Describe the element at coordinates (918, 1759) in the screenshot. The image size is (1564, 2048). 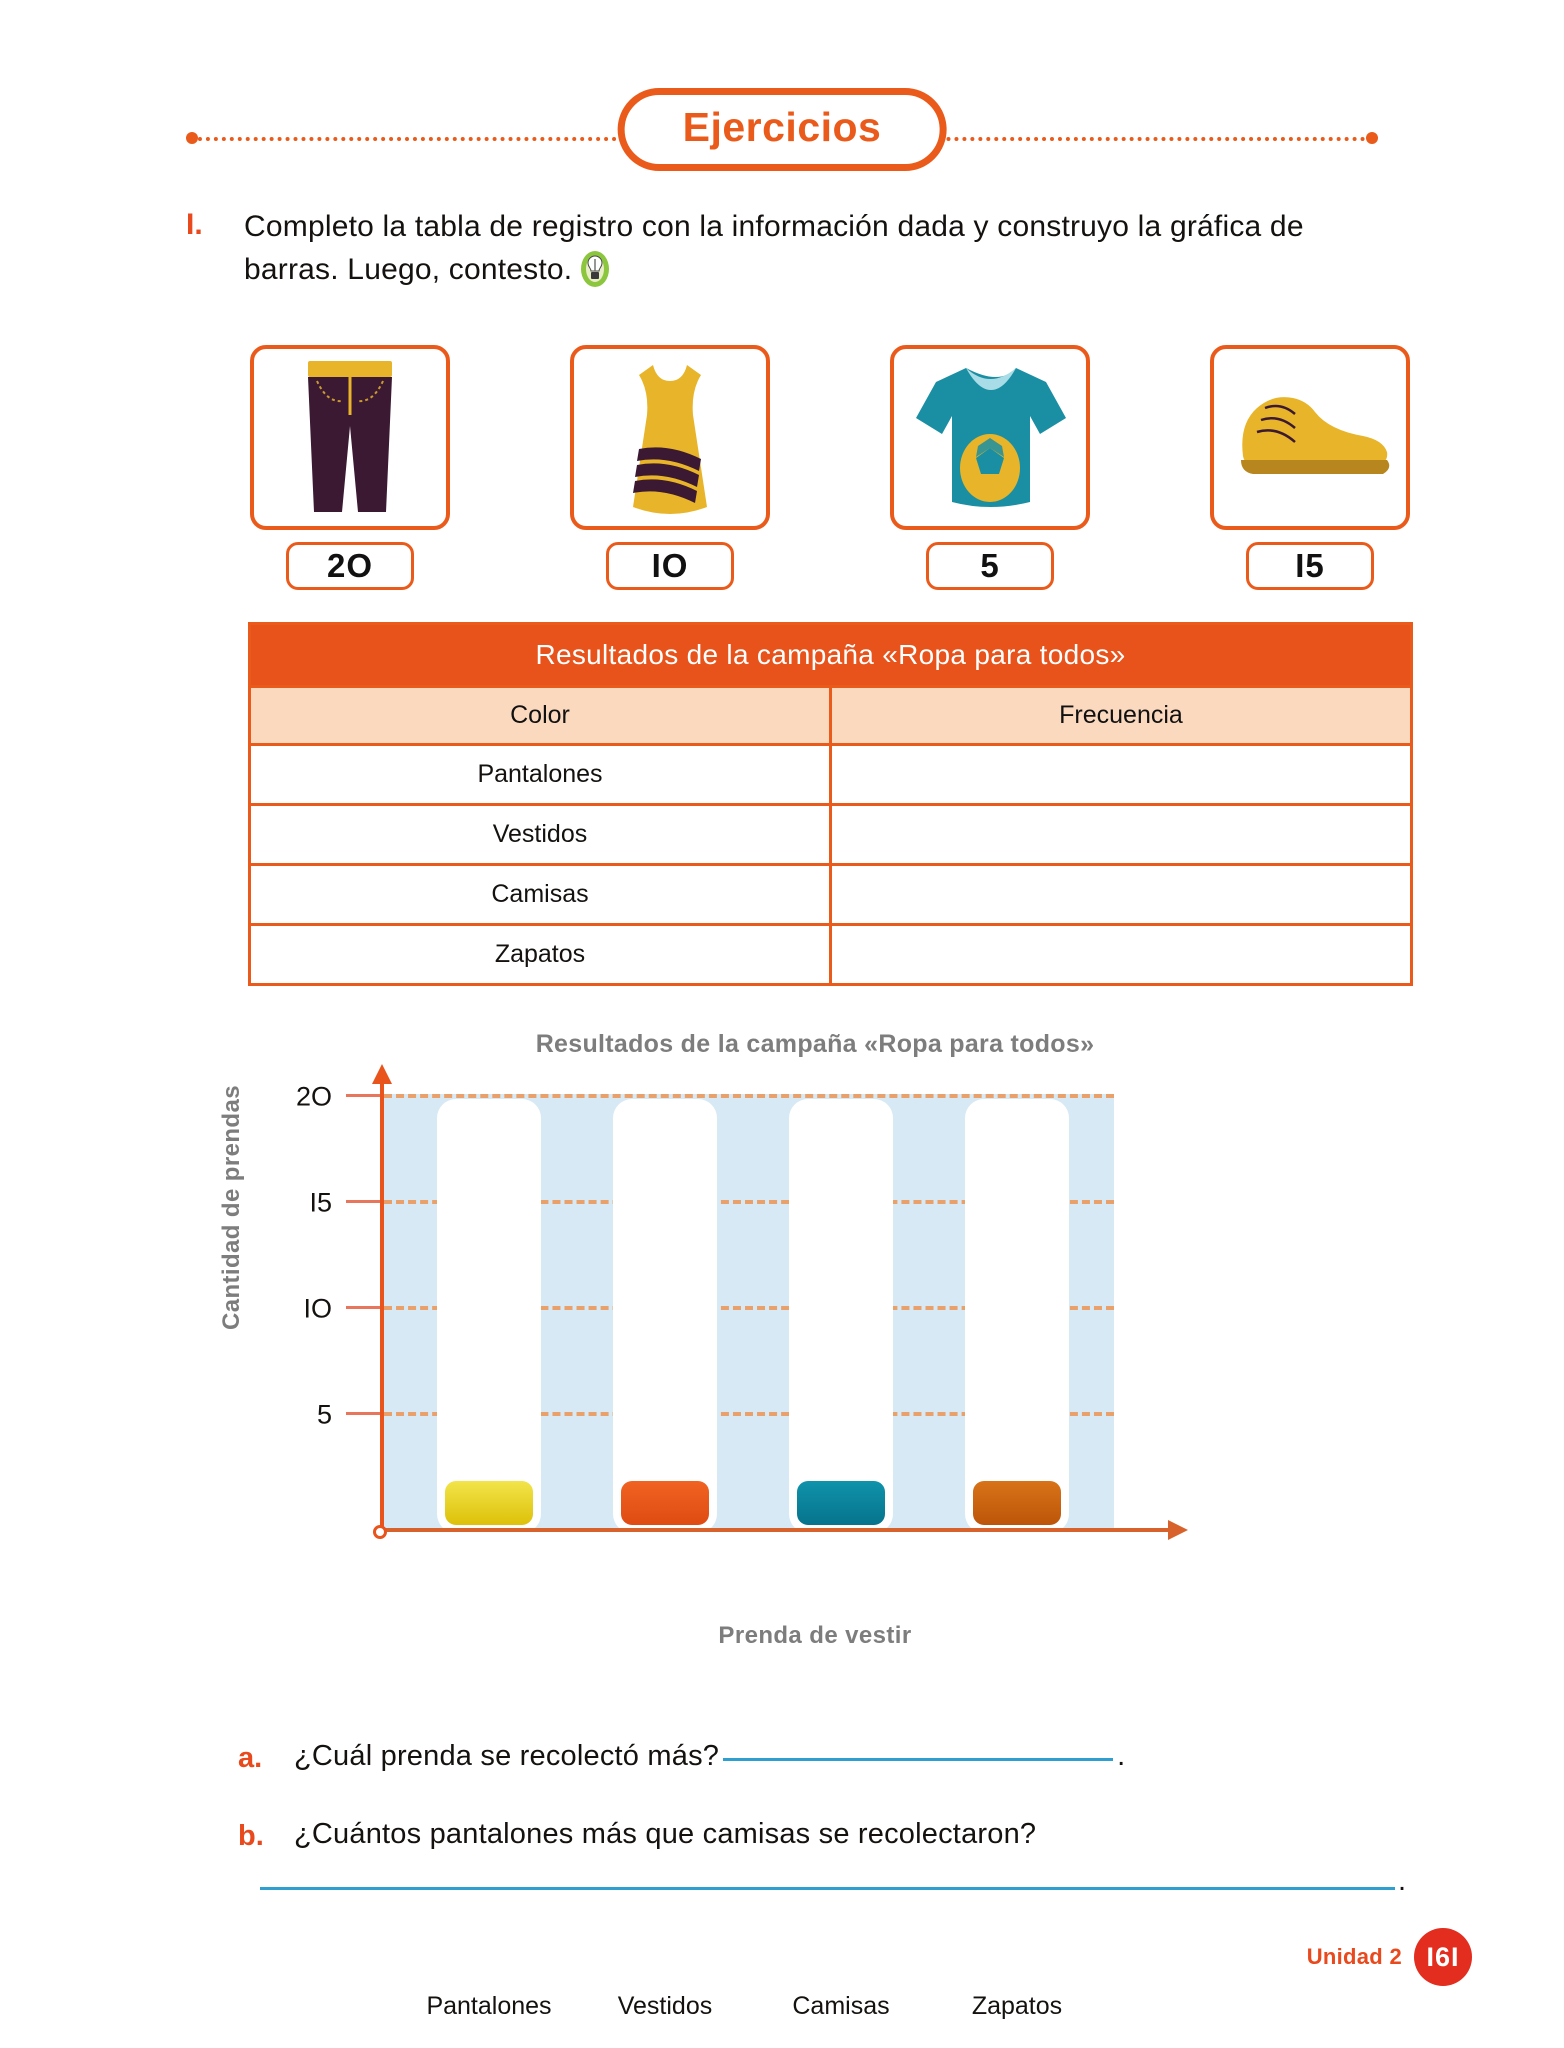
I see `answer-line-a` at that location.